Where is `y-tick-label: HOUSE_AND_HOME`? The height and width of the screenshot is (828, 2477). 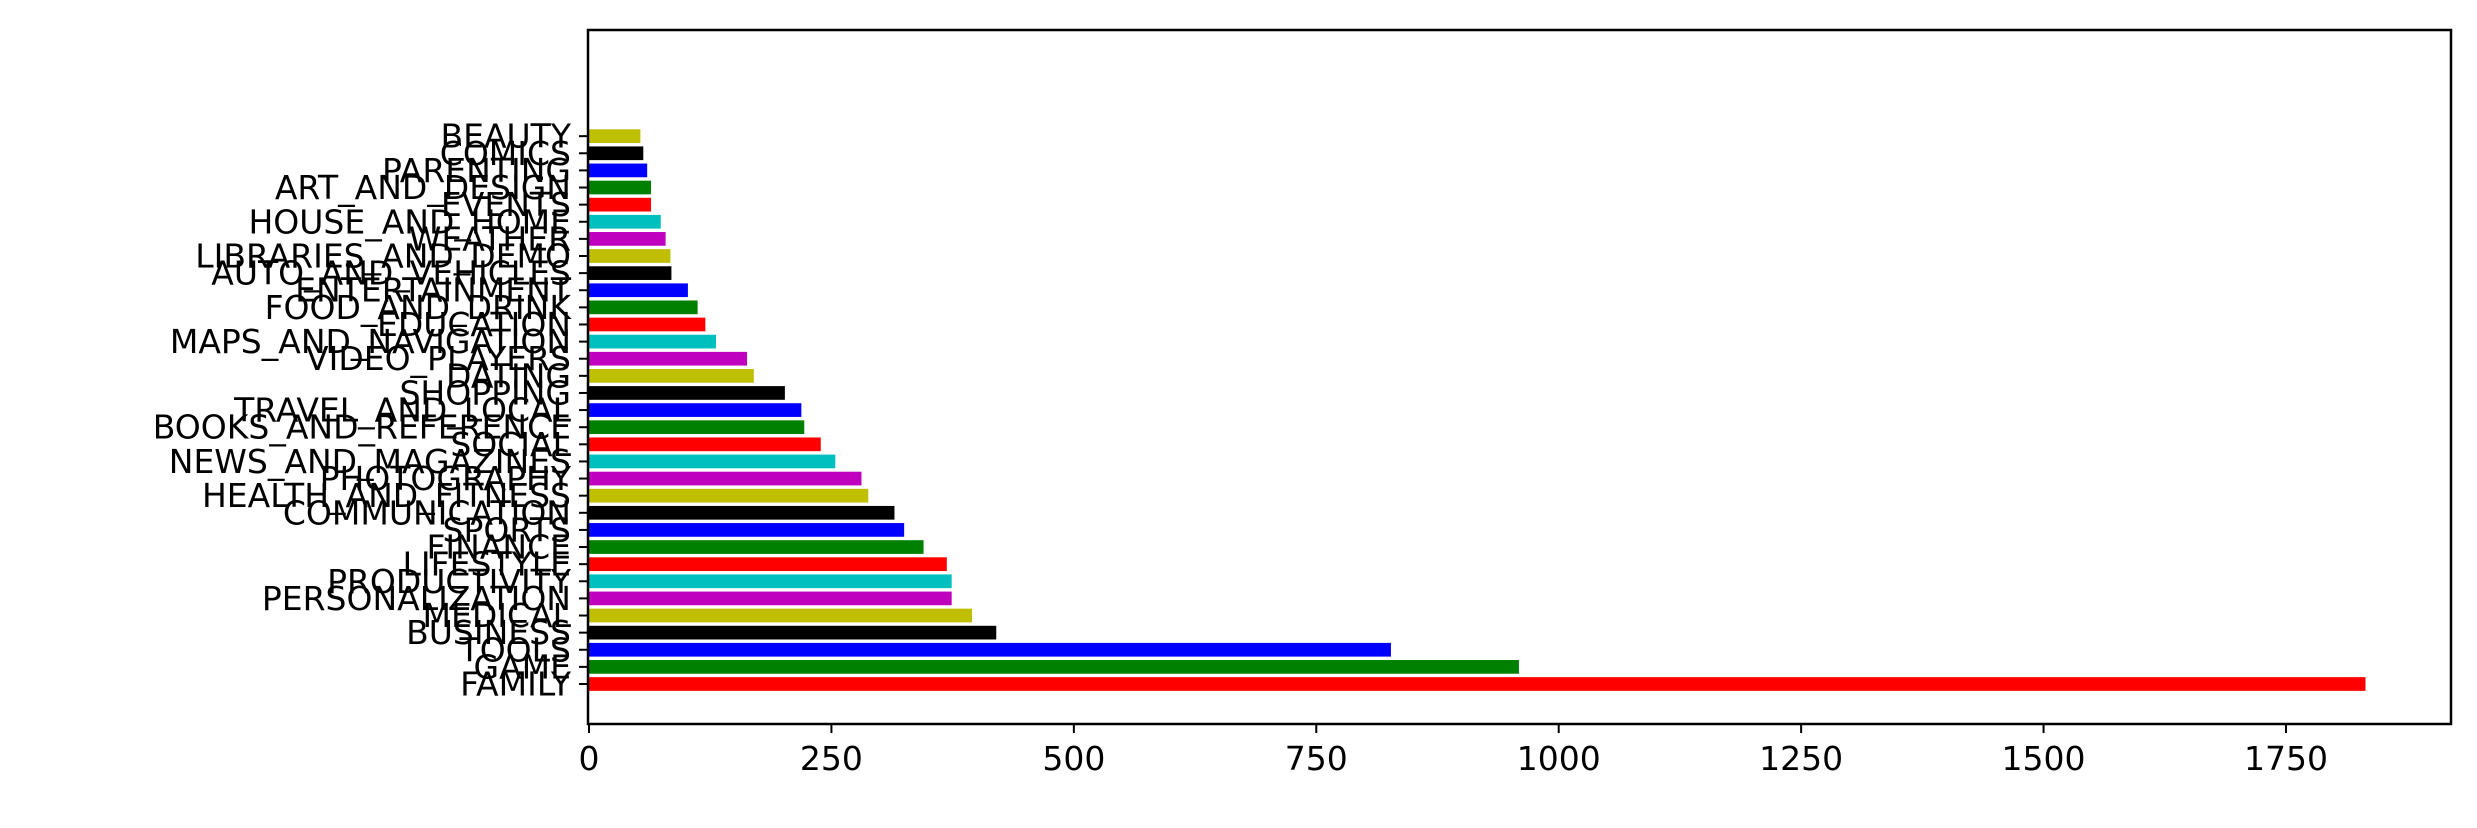
y-tick-label: HOUSE_AND_HOME is located at coordinates (409, 221).